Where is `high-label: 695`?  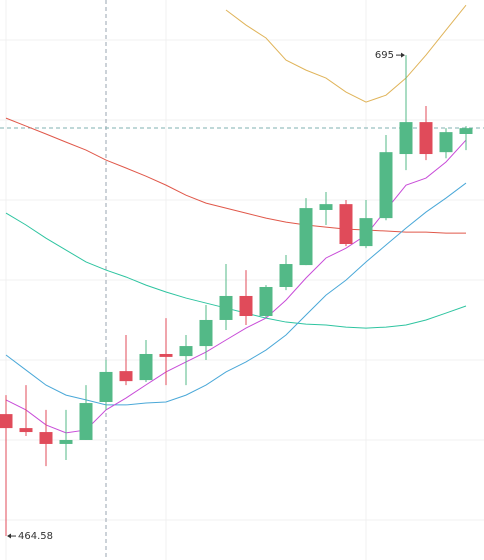
high-label: 695 is located at coordinates (384, 55).